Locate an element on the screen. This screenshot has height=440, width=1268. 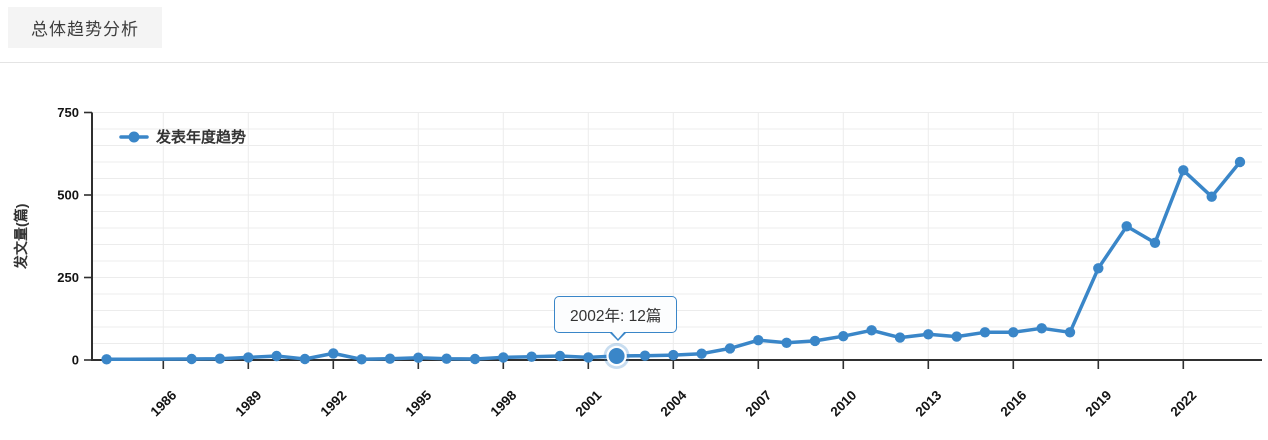
legend-label: 发表年度趋势 is located at coordinates (200, 137).